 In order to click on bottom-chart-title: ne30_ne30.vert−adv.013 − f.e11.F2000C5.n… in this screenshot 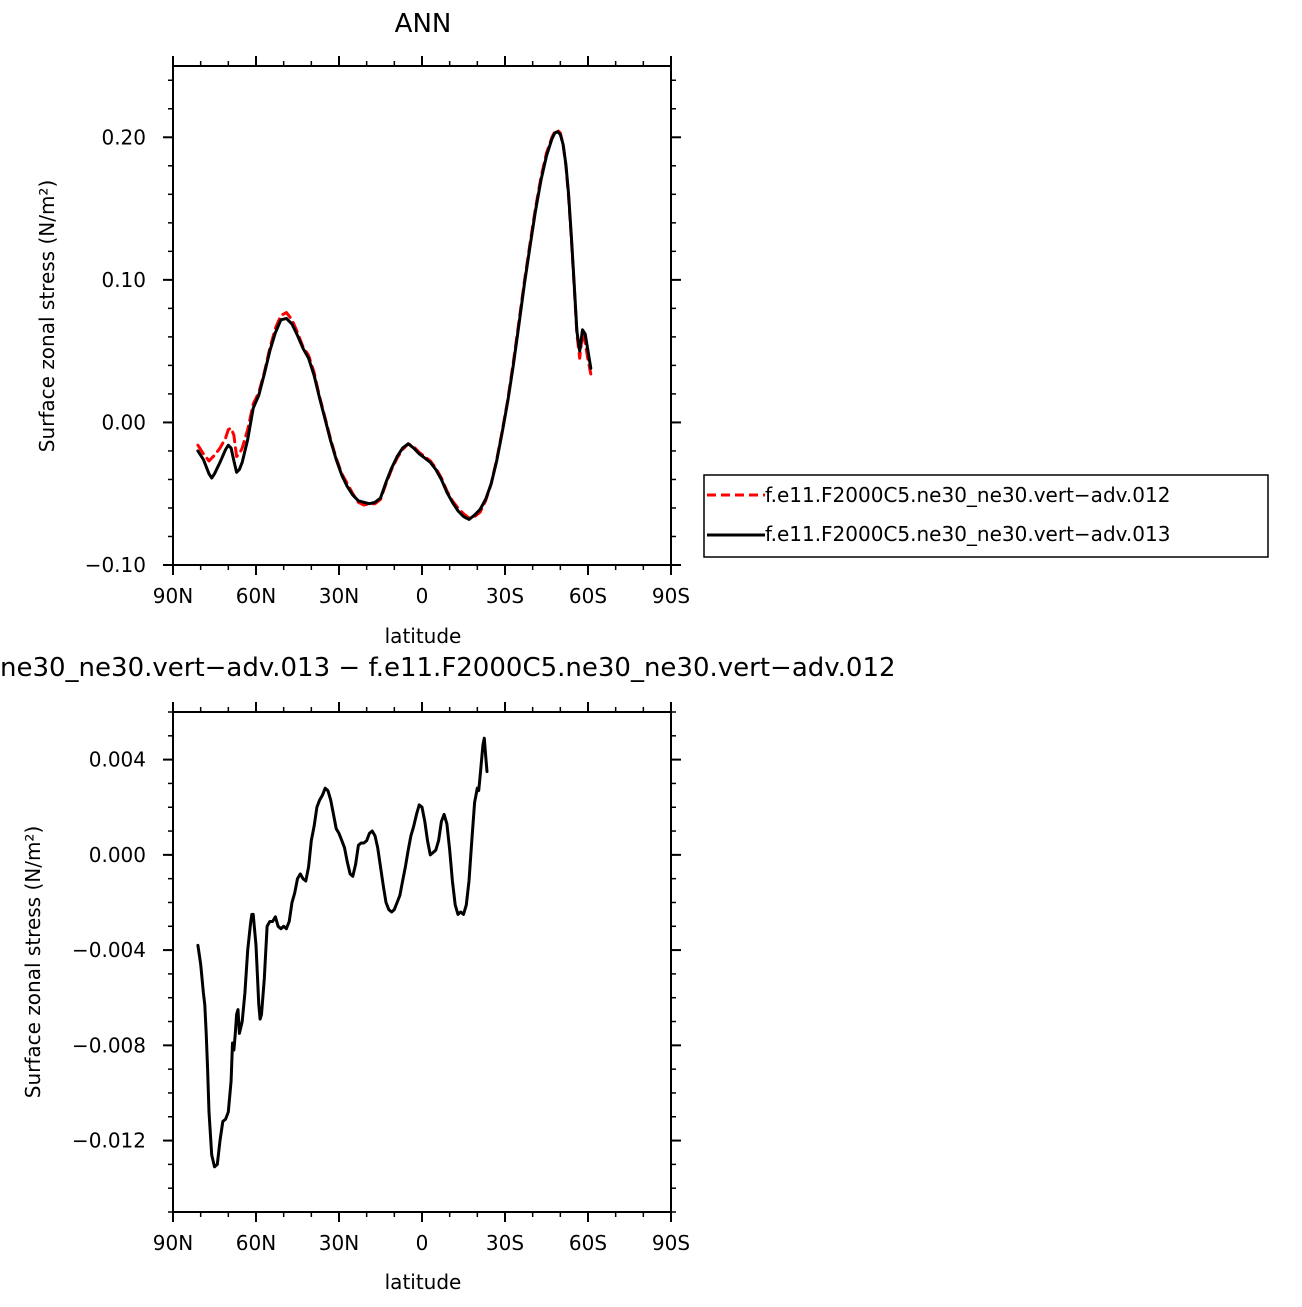, I will do `click(448, 668)`.